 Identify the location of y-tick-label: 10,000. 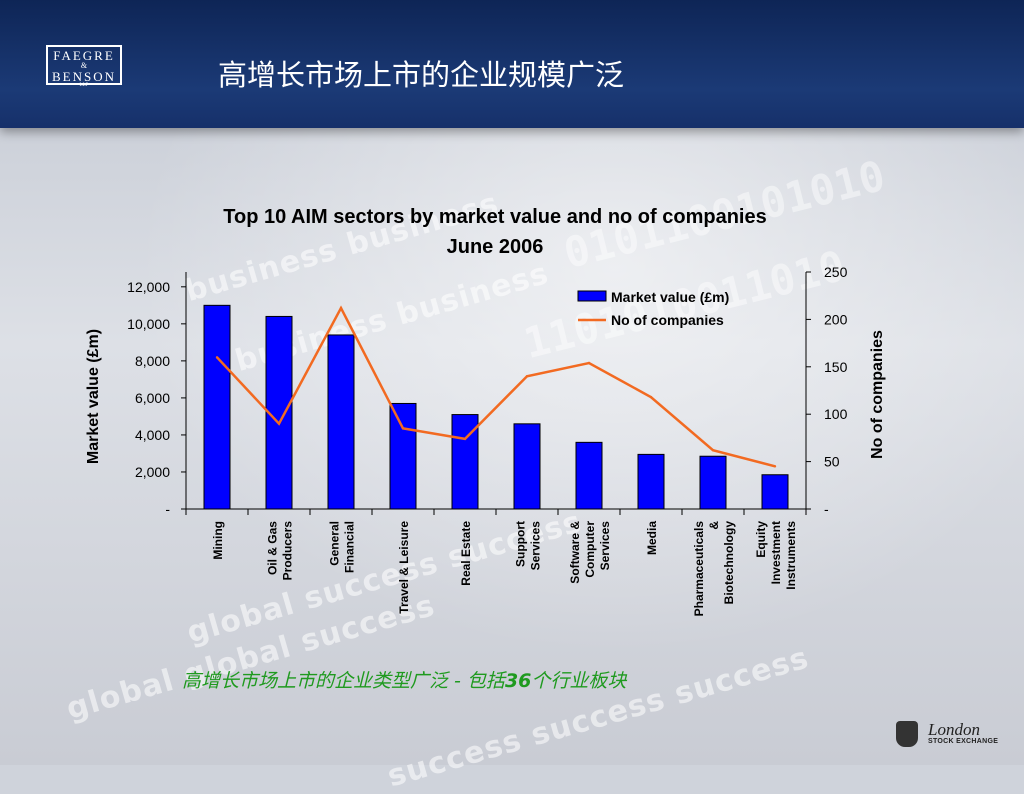
(148, 324).